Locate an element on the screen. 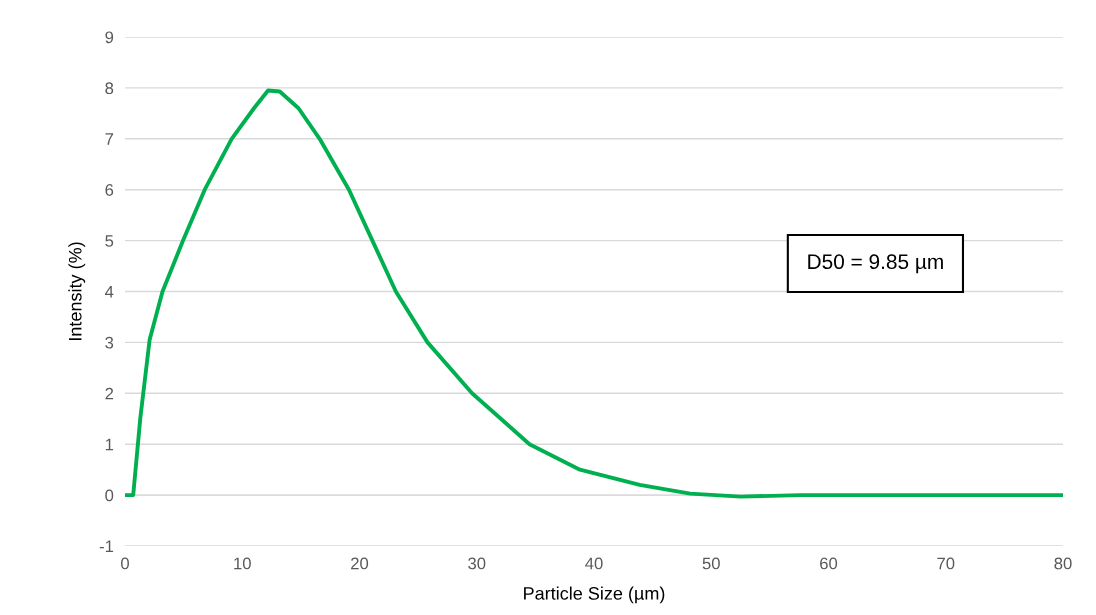 This screenshot has width=1096, height=615. y-tick-label: 7 is located at coordinates (109, 139).